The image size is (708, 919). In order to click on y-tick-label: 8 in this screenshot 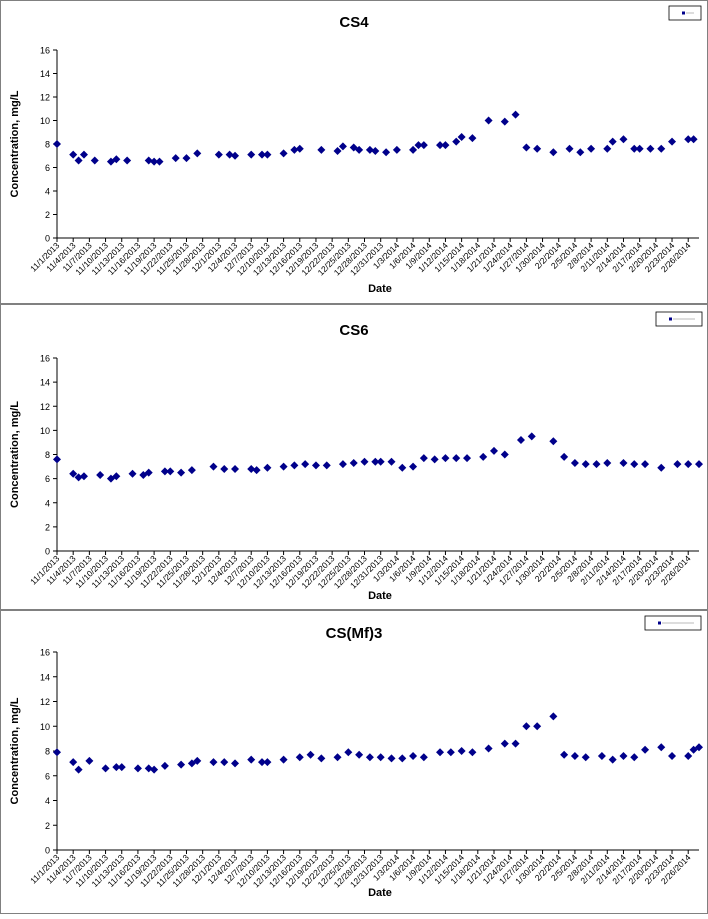, I will do `click(47, 145)`.